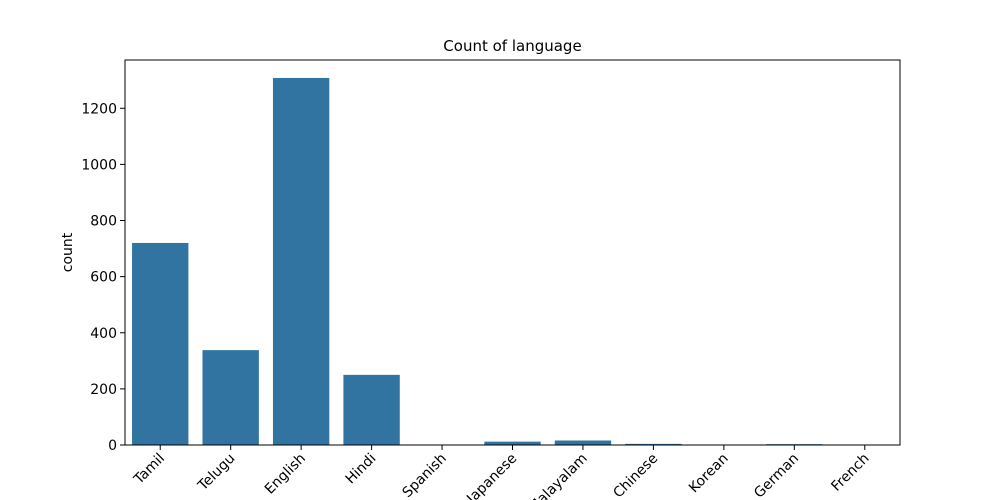 This screenshot has width=1000, height=500. Describe the element at coordinates (776, 475) in the screenshot. I see `x-tick-label-german: German` at that location.